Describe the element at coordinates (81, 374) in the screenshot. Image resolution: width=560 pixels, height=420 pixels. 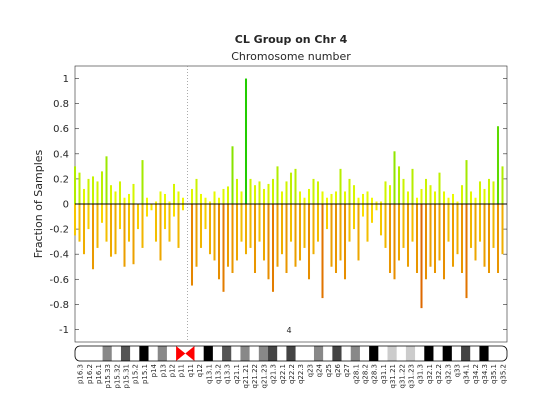
I see `band-label: p16.3` at that location.